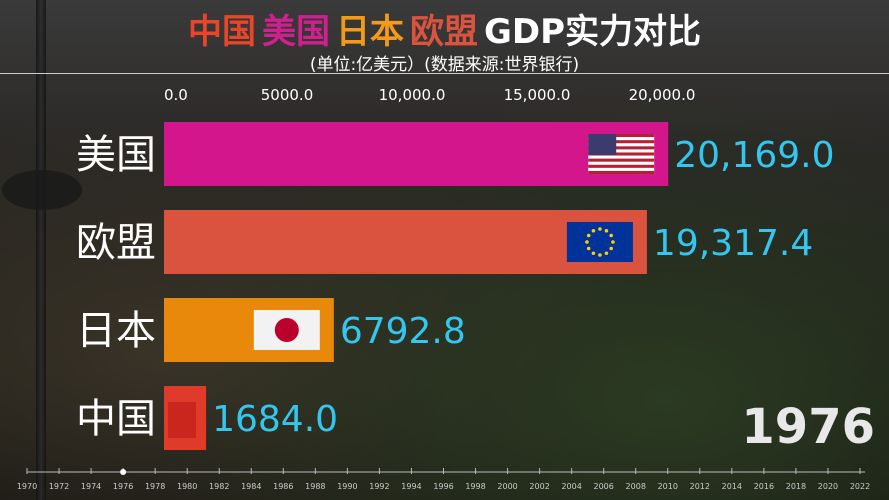 The width and height of the screenshot is (889, 500). Describe the element at coordinates (700, 486) in the screenshot. I see `timeline-year-label: 2012` at that location.